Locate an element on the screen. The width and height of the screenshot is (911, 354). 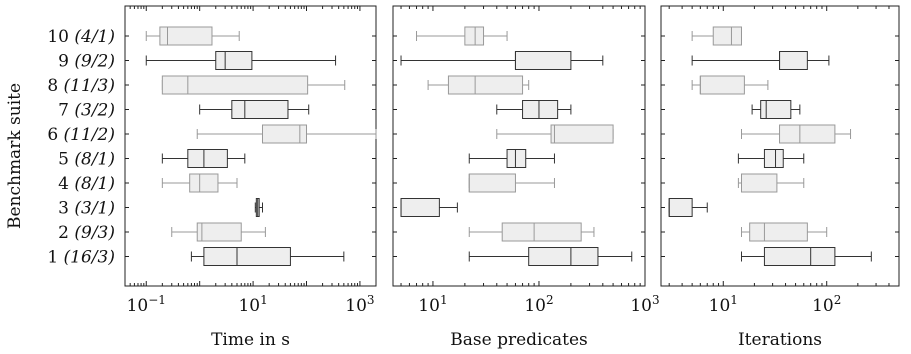
x-axis-title: Base predicates is located at coordinates (518, 340).